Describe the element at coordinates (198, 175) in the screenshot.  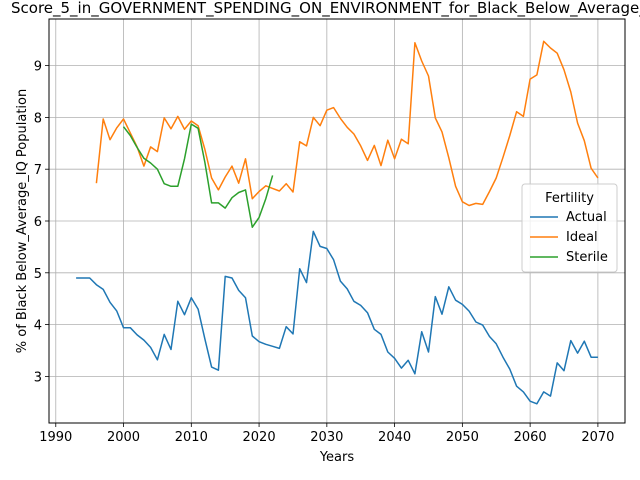
I see `series-line-sterile` at that location.